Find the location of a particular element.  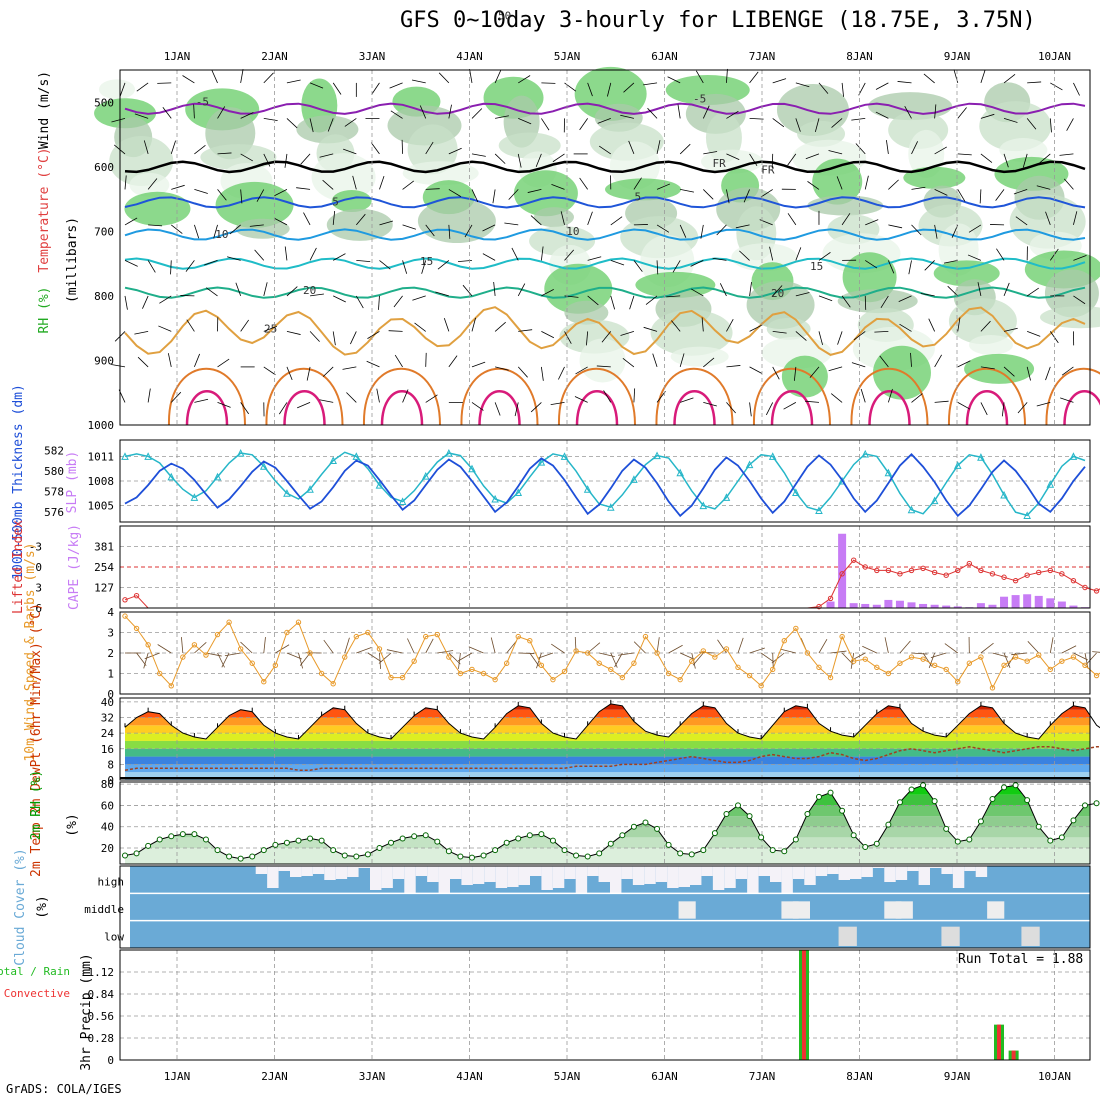

isotherm-label: 20 is located at coordinates (309, 290).